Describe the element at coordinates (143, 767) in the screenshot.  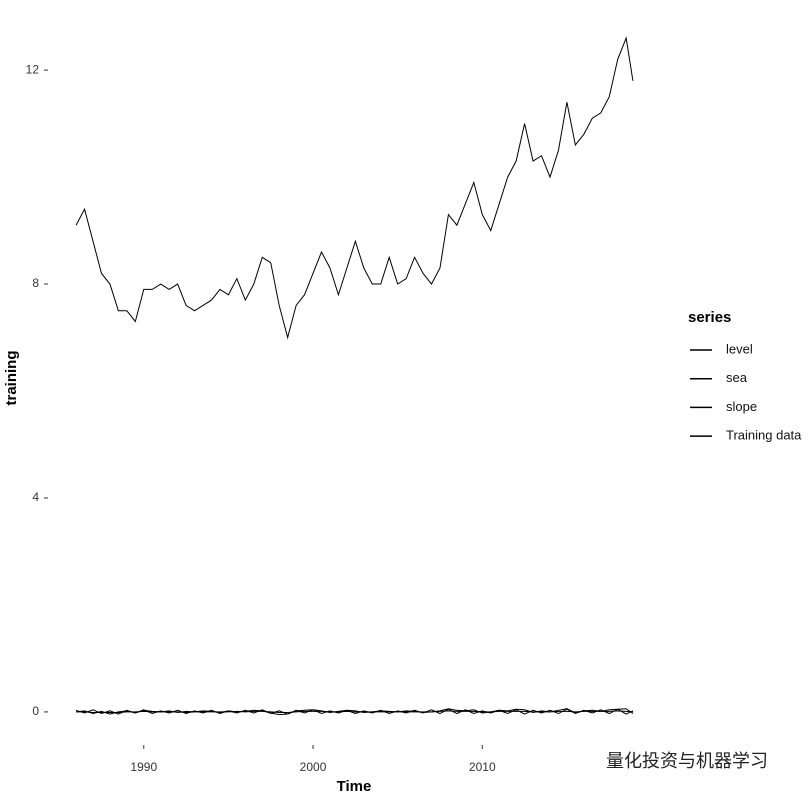
I see `x-tick-label: 1990` at that location.